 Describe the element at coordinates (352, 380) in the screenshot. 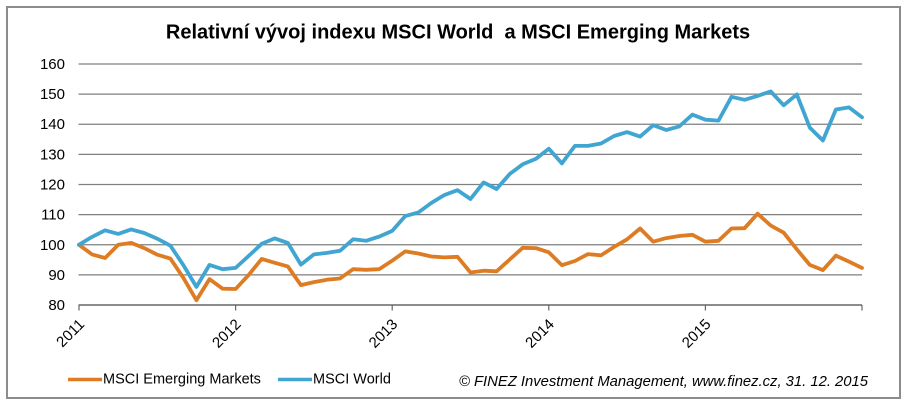

I see `svg-text: MSCI World` at that location.